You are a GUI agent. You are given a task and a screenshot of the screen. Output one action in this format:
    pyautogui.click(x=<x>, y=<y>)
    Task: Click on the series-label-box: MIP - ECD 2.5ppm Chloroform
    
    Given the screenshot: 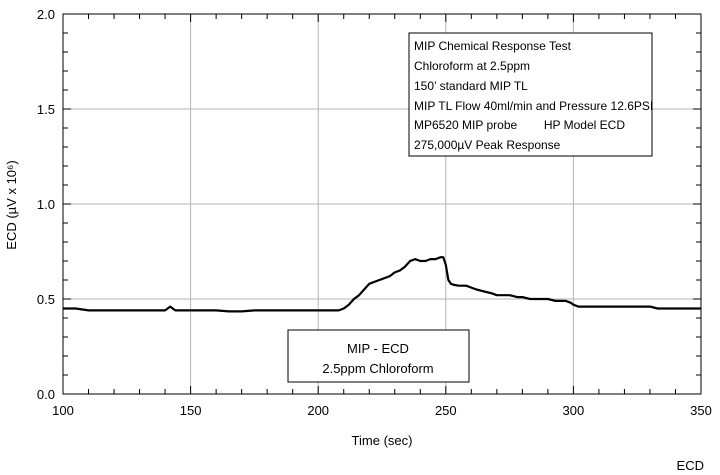 What is the action you would take?
    pyautogui.click(x=378, y=356)
    